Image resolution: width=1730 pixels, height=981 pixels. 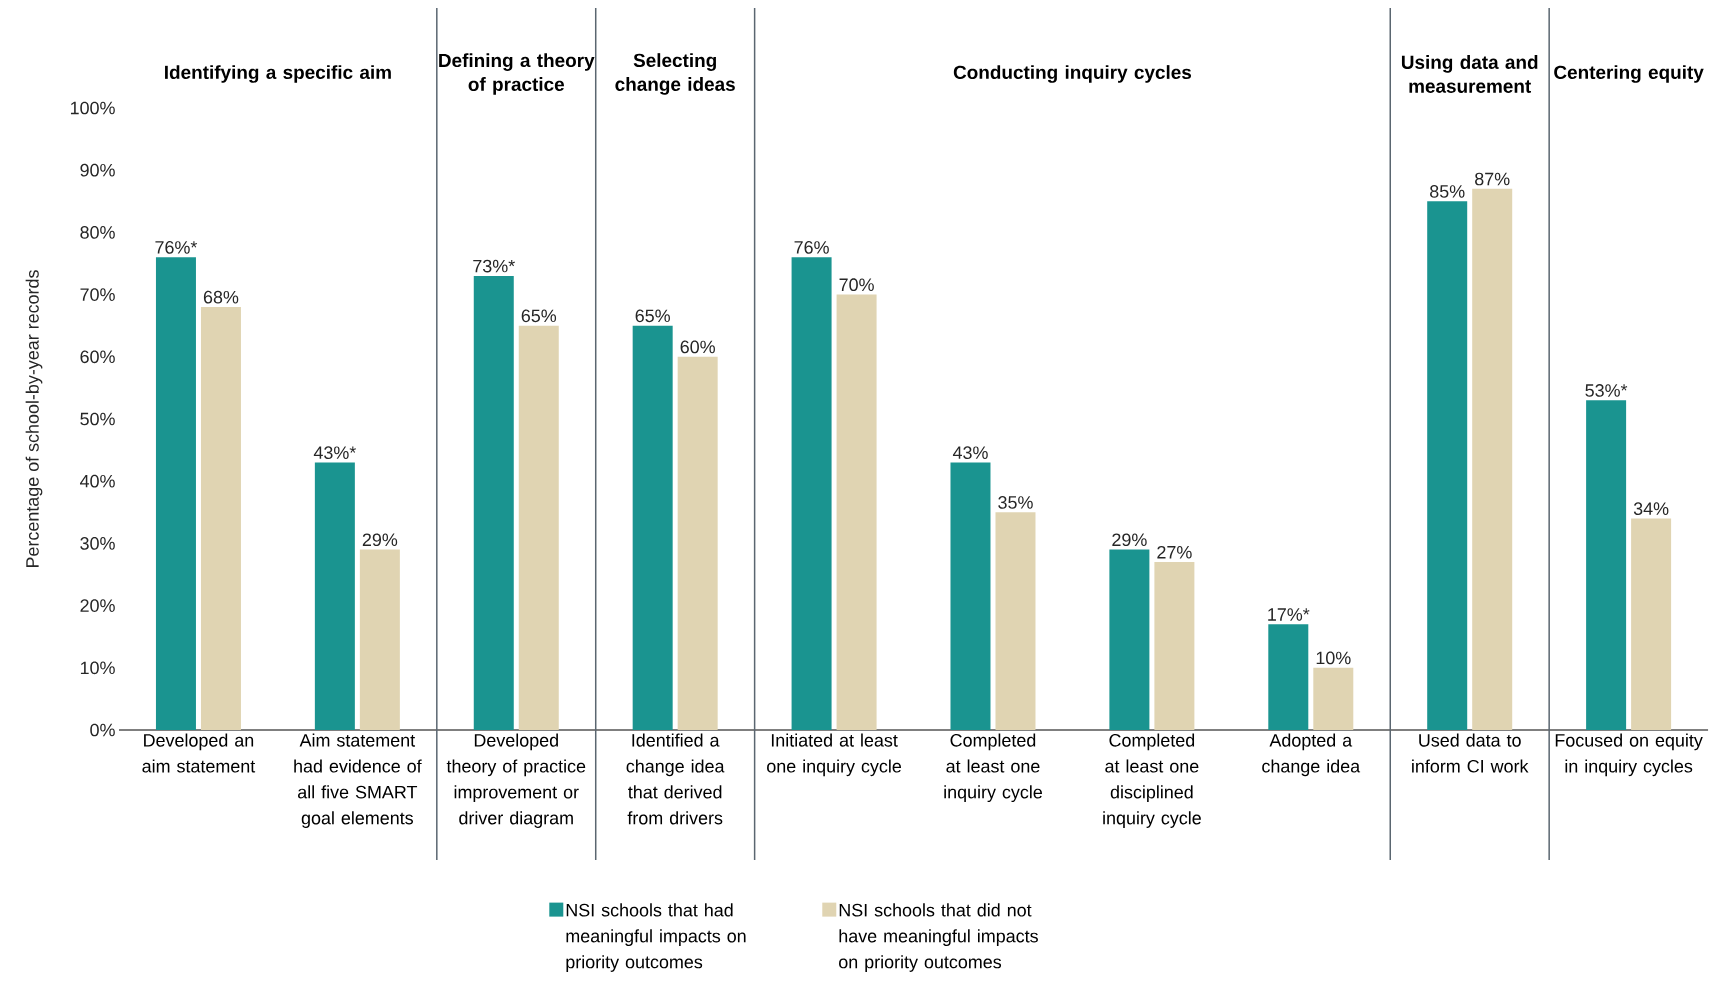 I want to click on y-tick-label: 0%, so click(x=102, y=730).